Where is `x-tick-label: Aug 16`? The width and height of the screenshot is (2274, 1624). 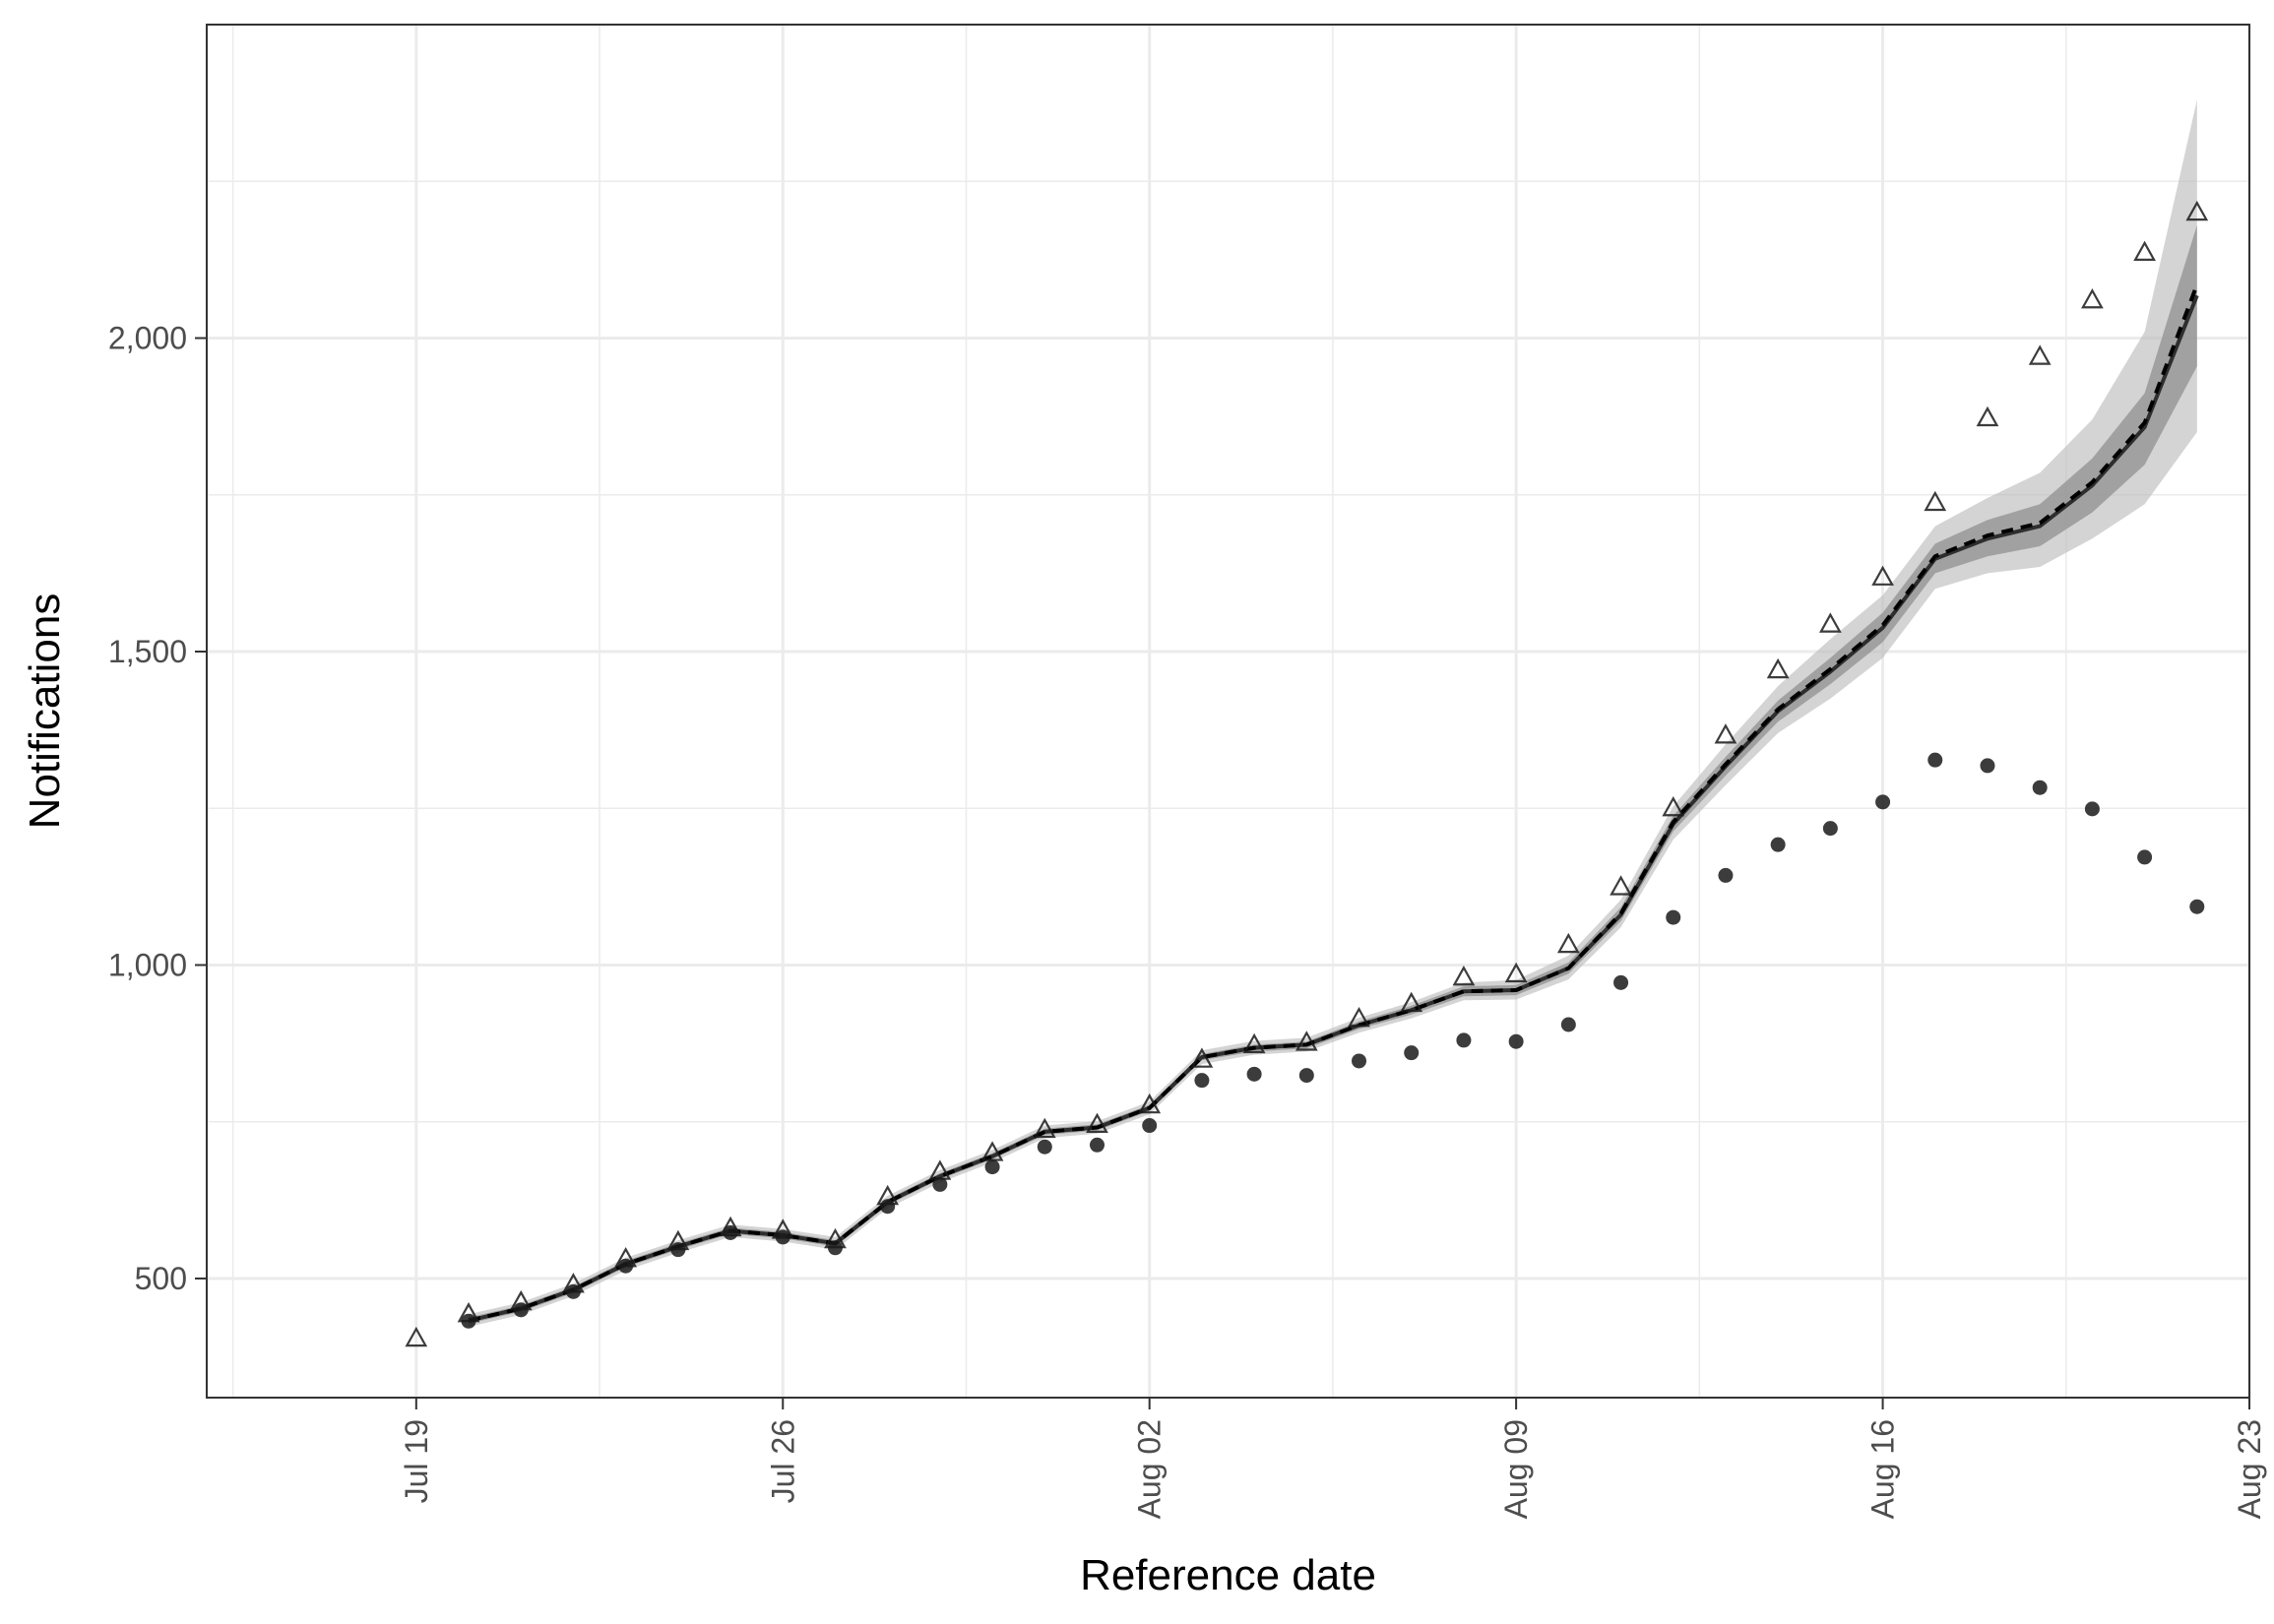 x-tick-label: Aug 16 is located at coordinates (1883, 1469).